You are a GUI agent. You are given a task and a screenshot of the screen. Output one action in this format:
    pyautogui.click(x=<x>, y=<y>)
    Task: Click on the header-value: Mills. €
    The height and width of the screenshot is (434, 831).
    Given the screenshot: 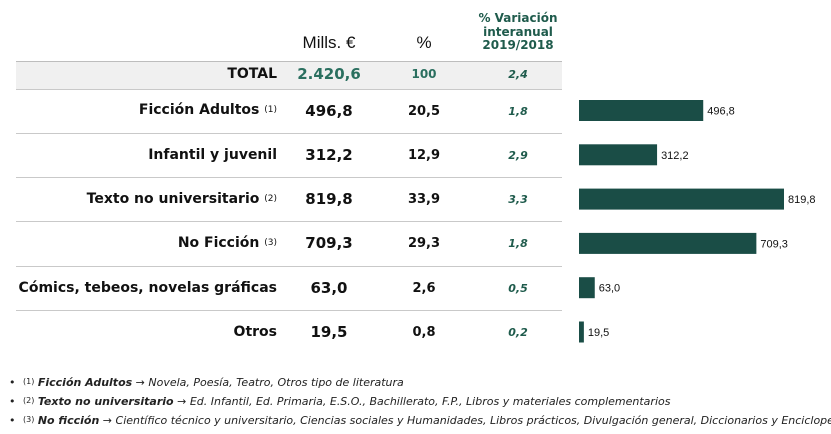 What is the action you would take?
    pyautogui.click(x=329, y=42)
    